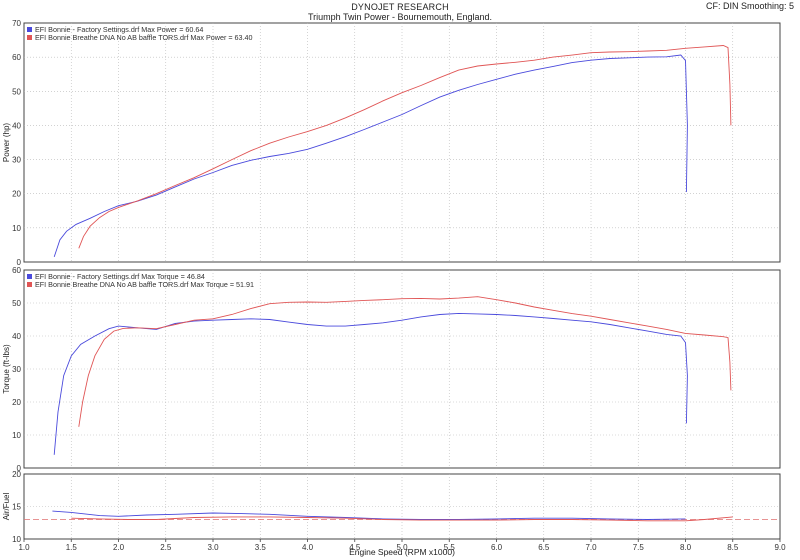  What do you see at coordinates (544, 547) in the screenshot?
I see `x-tick-label: 6.5` at bounding box center [544, 547].